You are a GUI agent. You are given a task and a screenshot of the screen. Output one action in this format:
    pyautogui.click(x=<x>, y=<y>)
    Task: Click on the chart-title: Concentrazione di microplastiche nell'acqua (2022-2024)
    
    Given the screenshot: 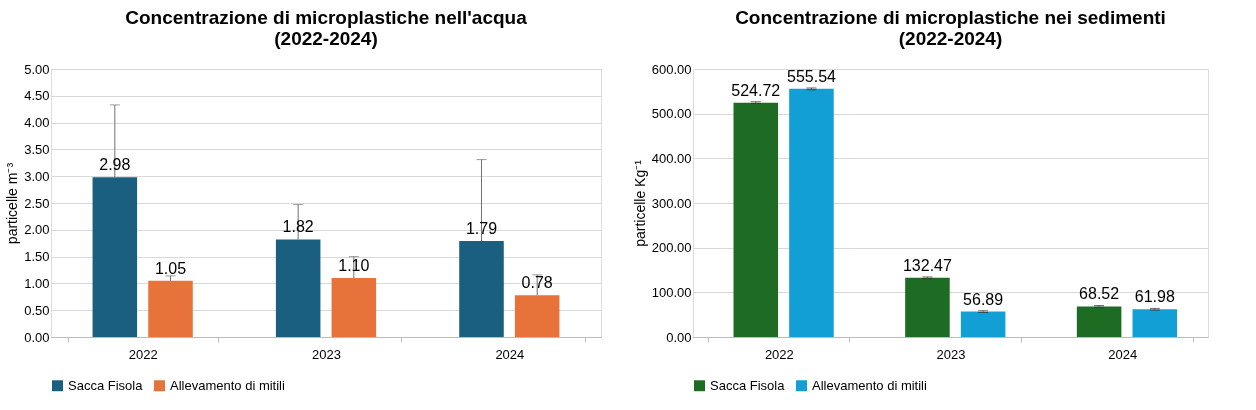 What is the action you would take?
    pyautogui.click(x=326, y=28)
    